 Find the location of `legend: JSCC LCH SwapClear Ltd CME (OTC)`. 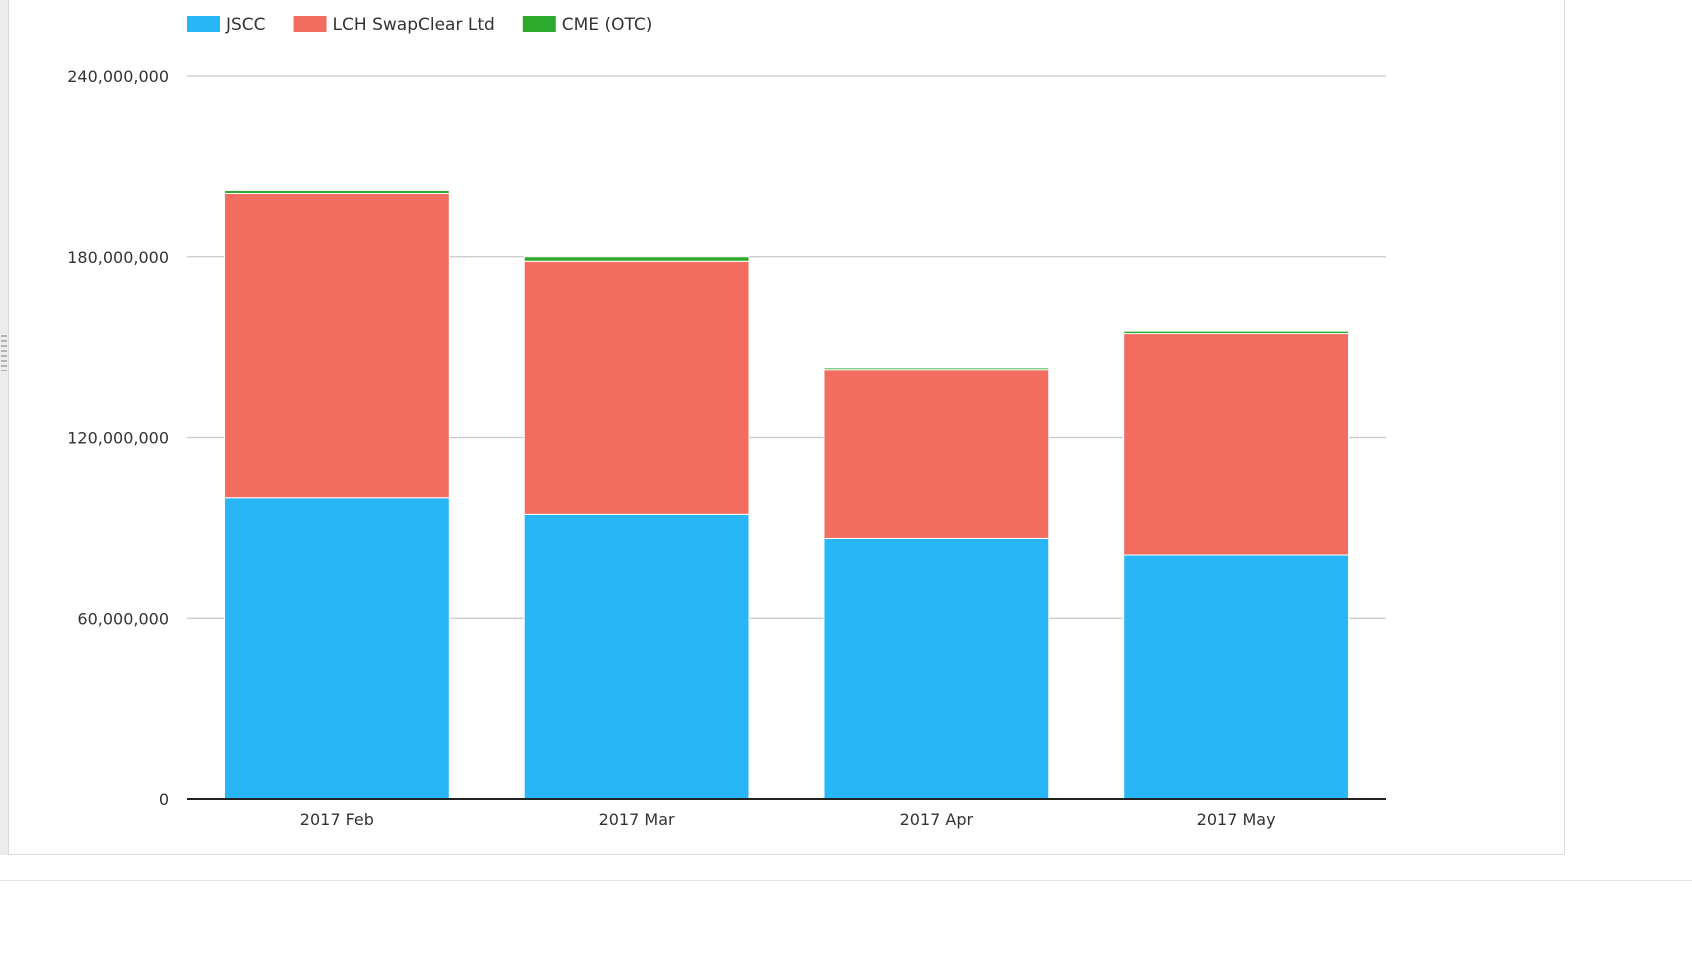

legend: JSCC LCH SwapClear Ltd CME (OTC) is located at coordinates (419, 25).